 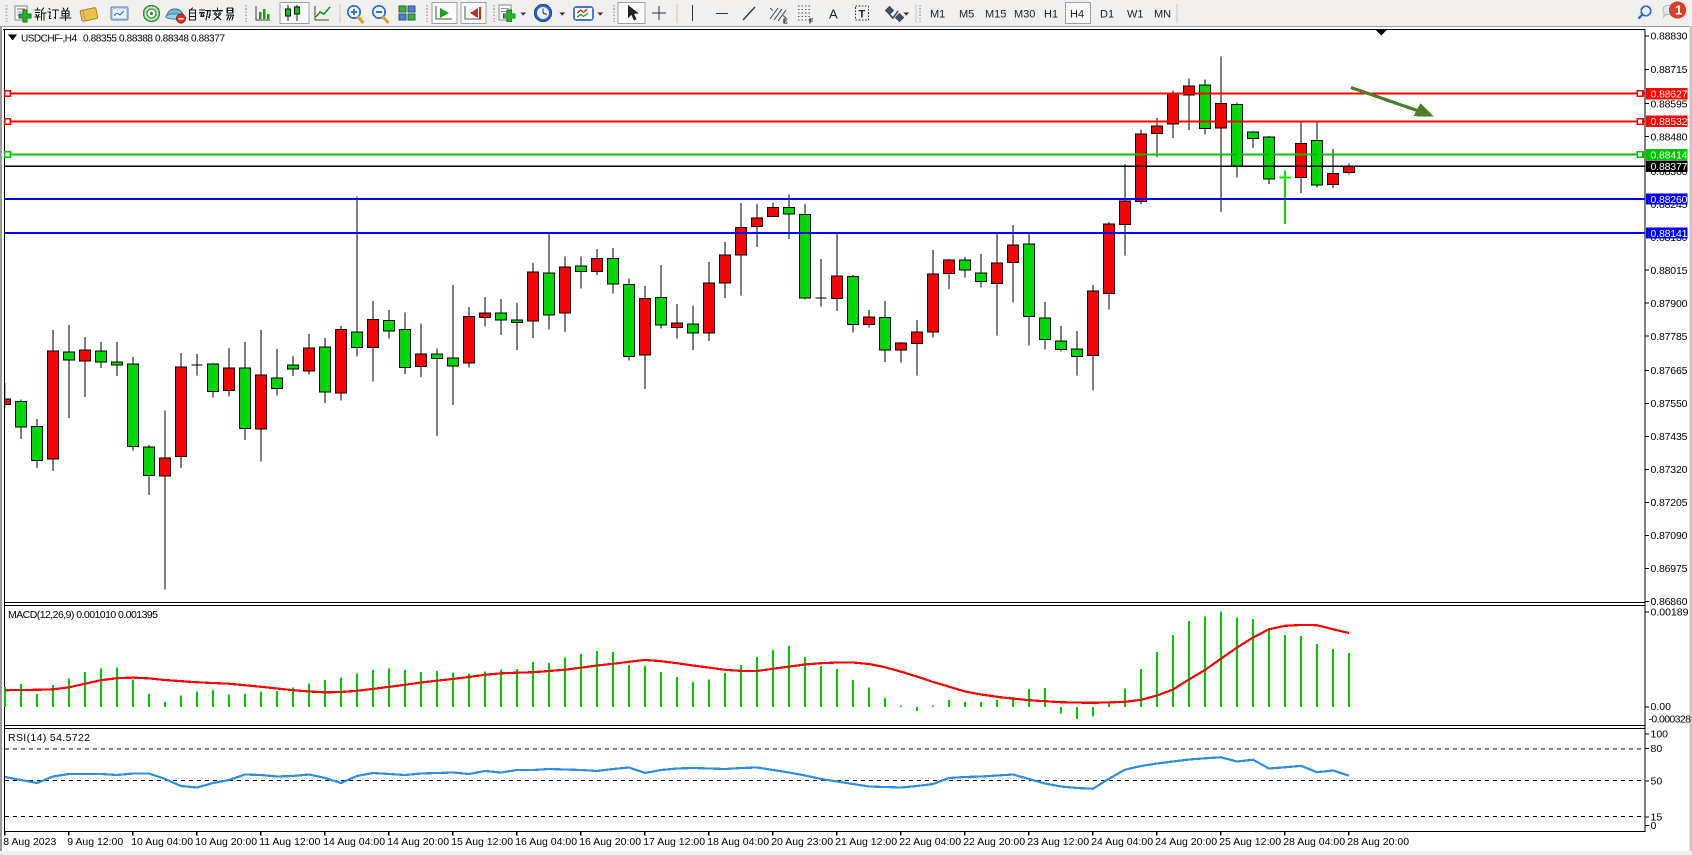 What do you see at coordinates (1669, 122) in the screenshot?
I see `svg-text: 0.88532` at bounding box center [1669, 122].